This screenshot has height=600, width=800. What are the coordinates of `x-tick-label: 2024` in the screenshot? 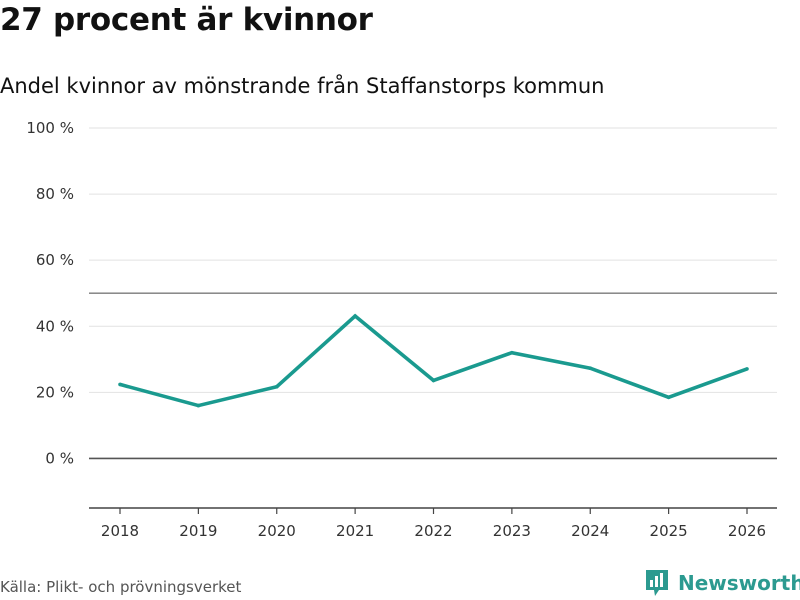 It's located at (590, 531).